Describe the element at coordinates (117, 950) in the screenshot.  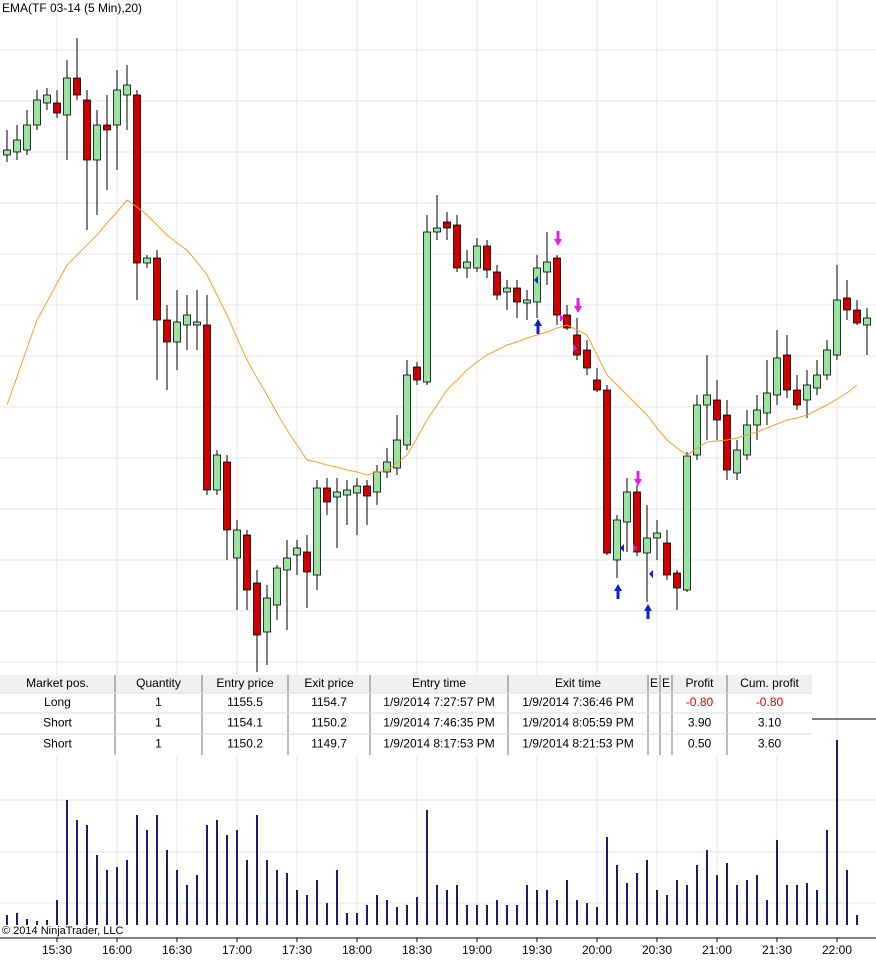
I see `x-tick-label: 16:00` at that location.